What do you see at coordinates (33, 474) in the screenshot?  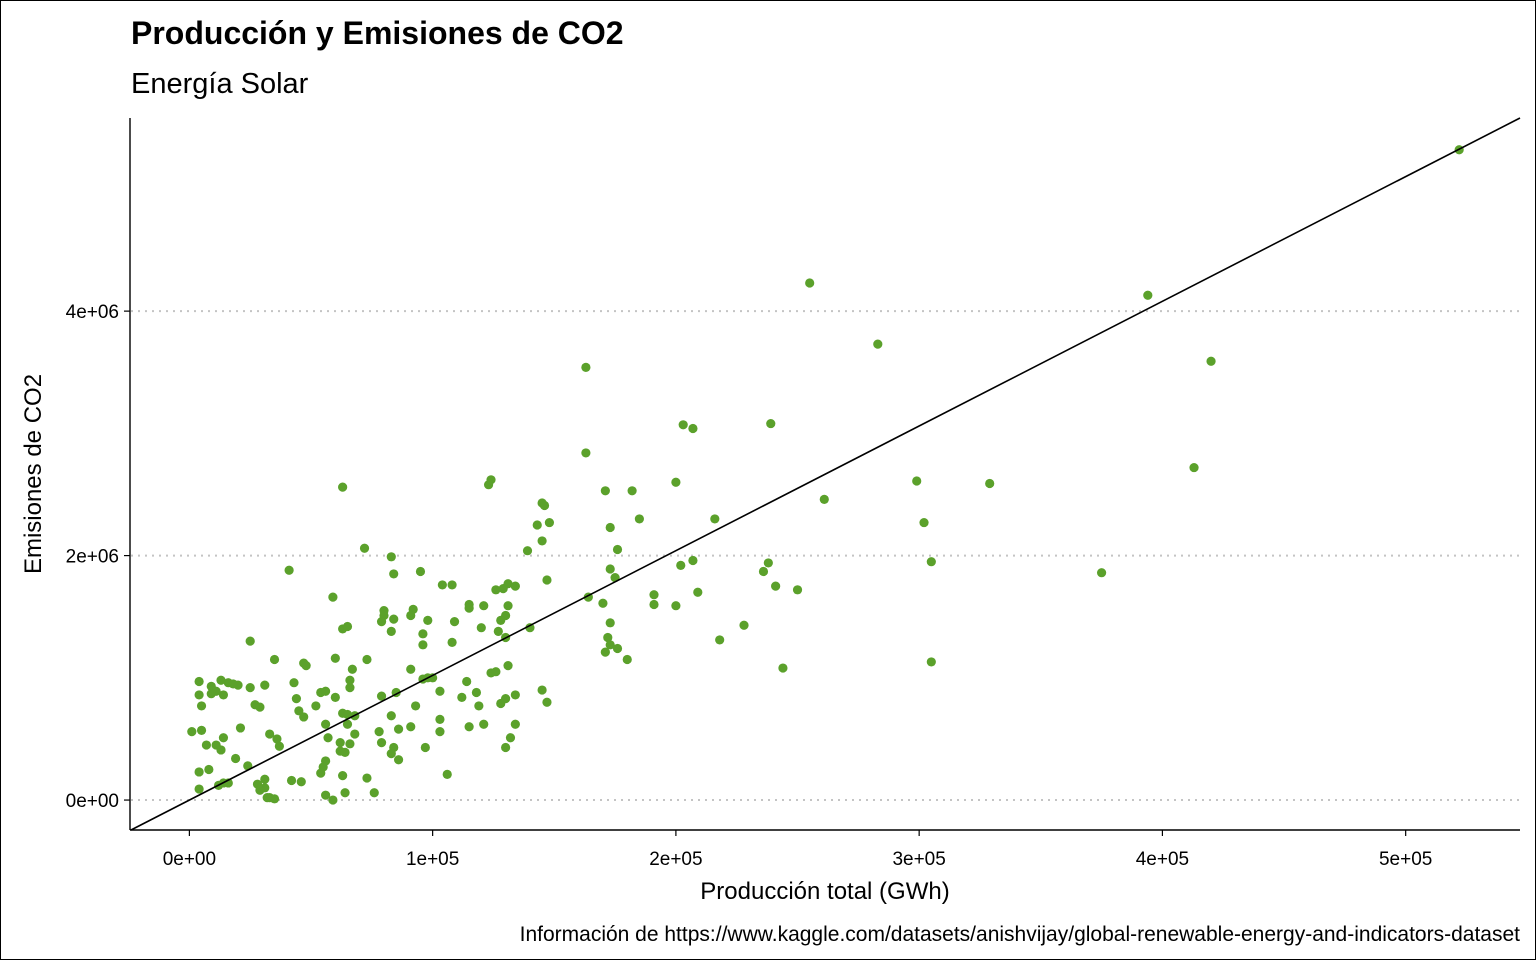 I see `y-axis-title: Emisiones de CO2` at bounding box center [33, 474].